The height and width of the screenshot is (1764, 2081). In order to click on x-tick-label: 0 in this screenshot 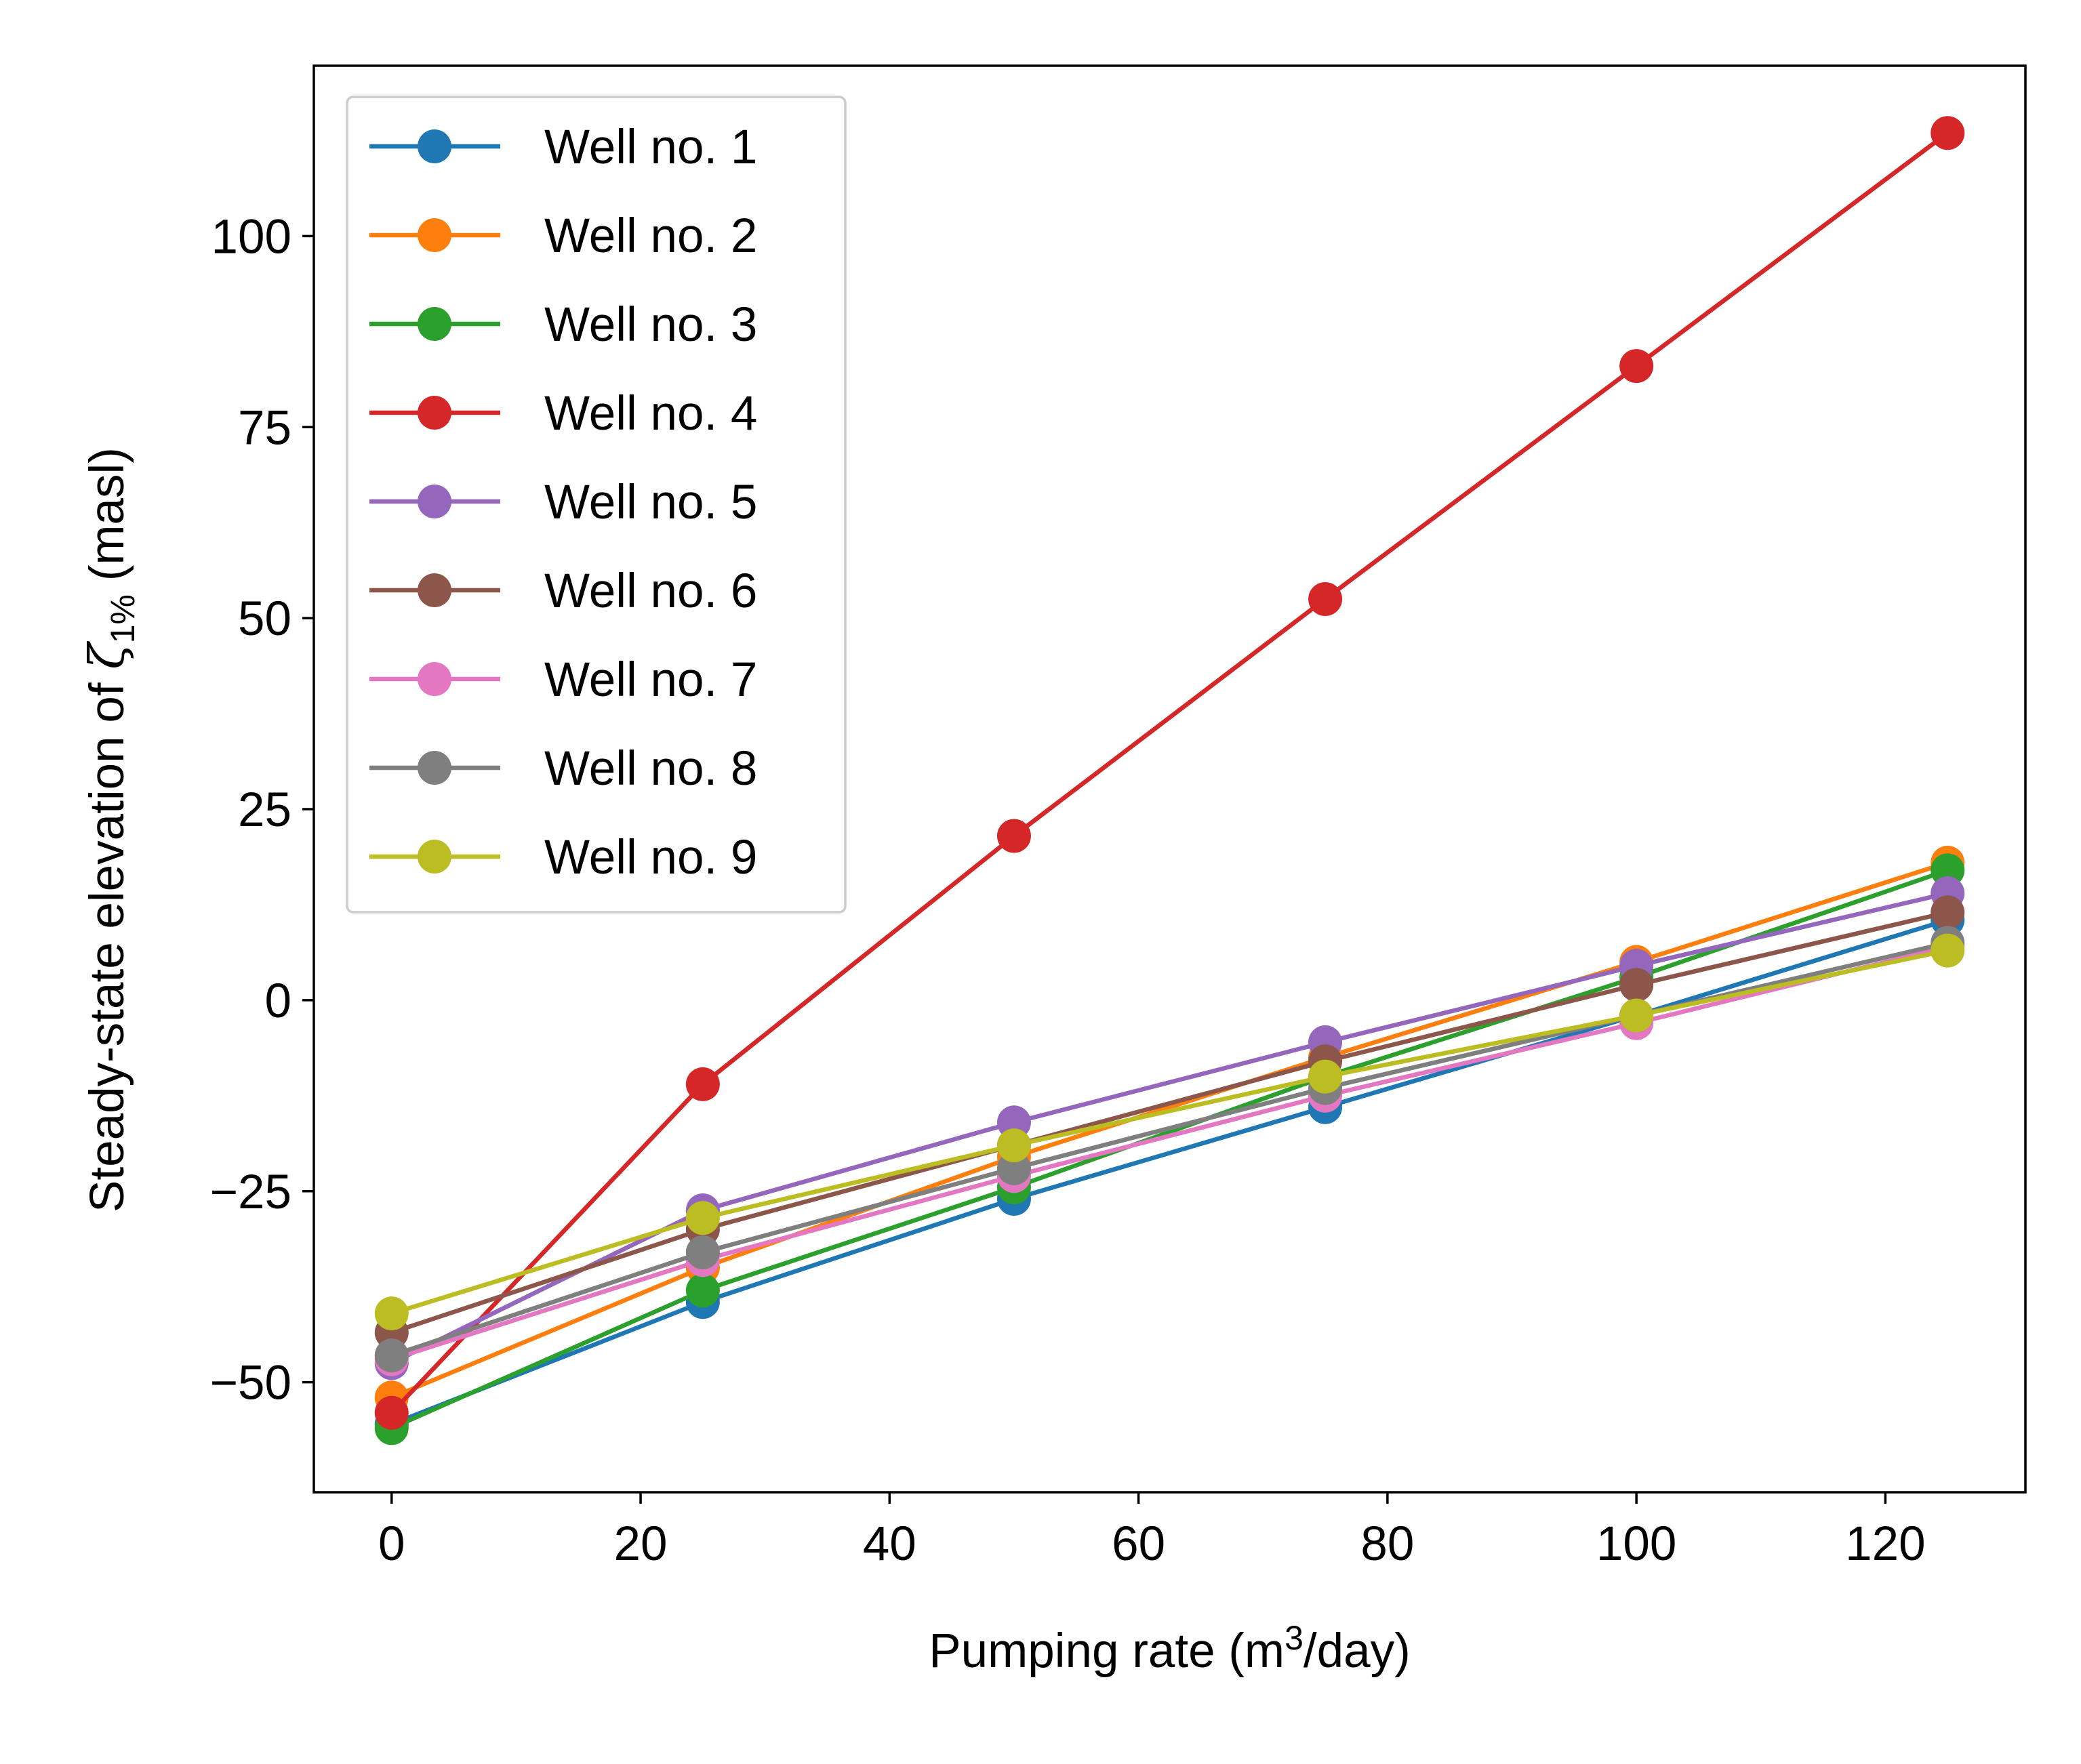, I will do `click(391, 1544)`.